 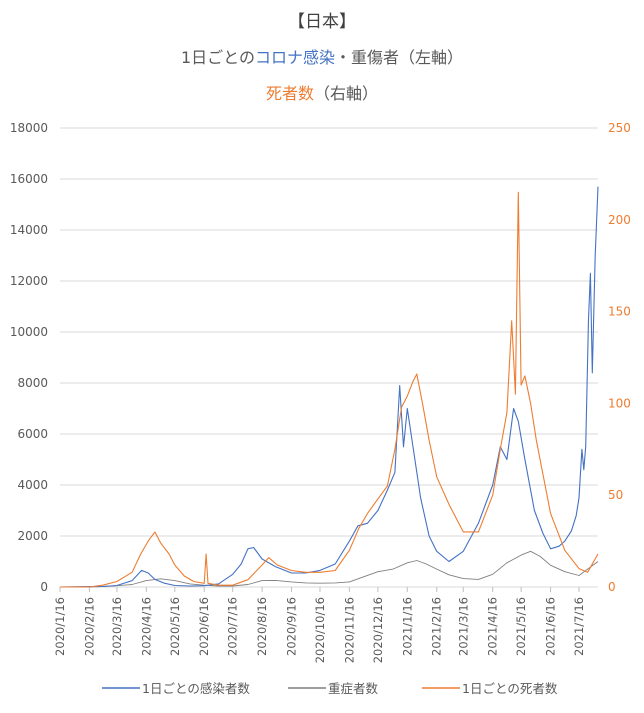 I want to click on x-tick-label: 2020/6/16, so click(x=204, y=626).